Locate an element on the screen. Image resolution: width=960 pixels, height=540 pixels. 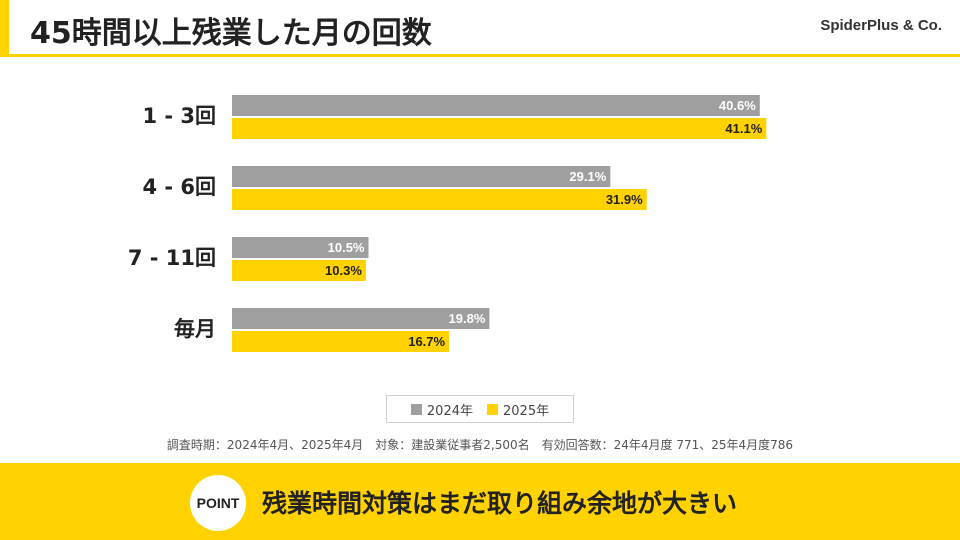
category-label: 毎月 is located at coordinates (195, 329).